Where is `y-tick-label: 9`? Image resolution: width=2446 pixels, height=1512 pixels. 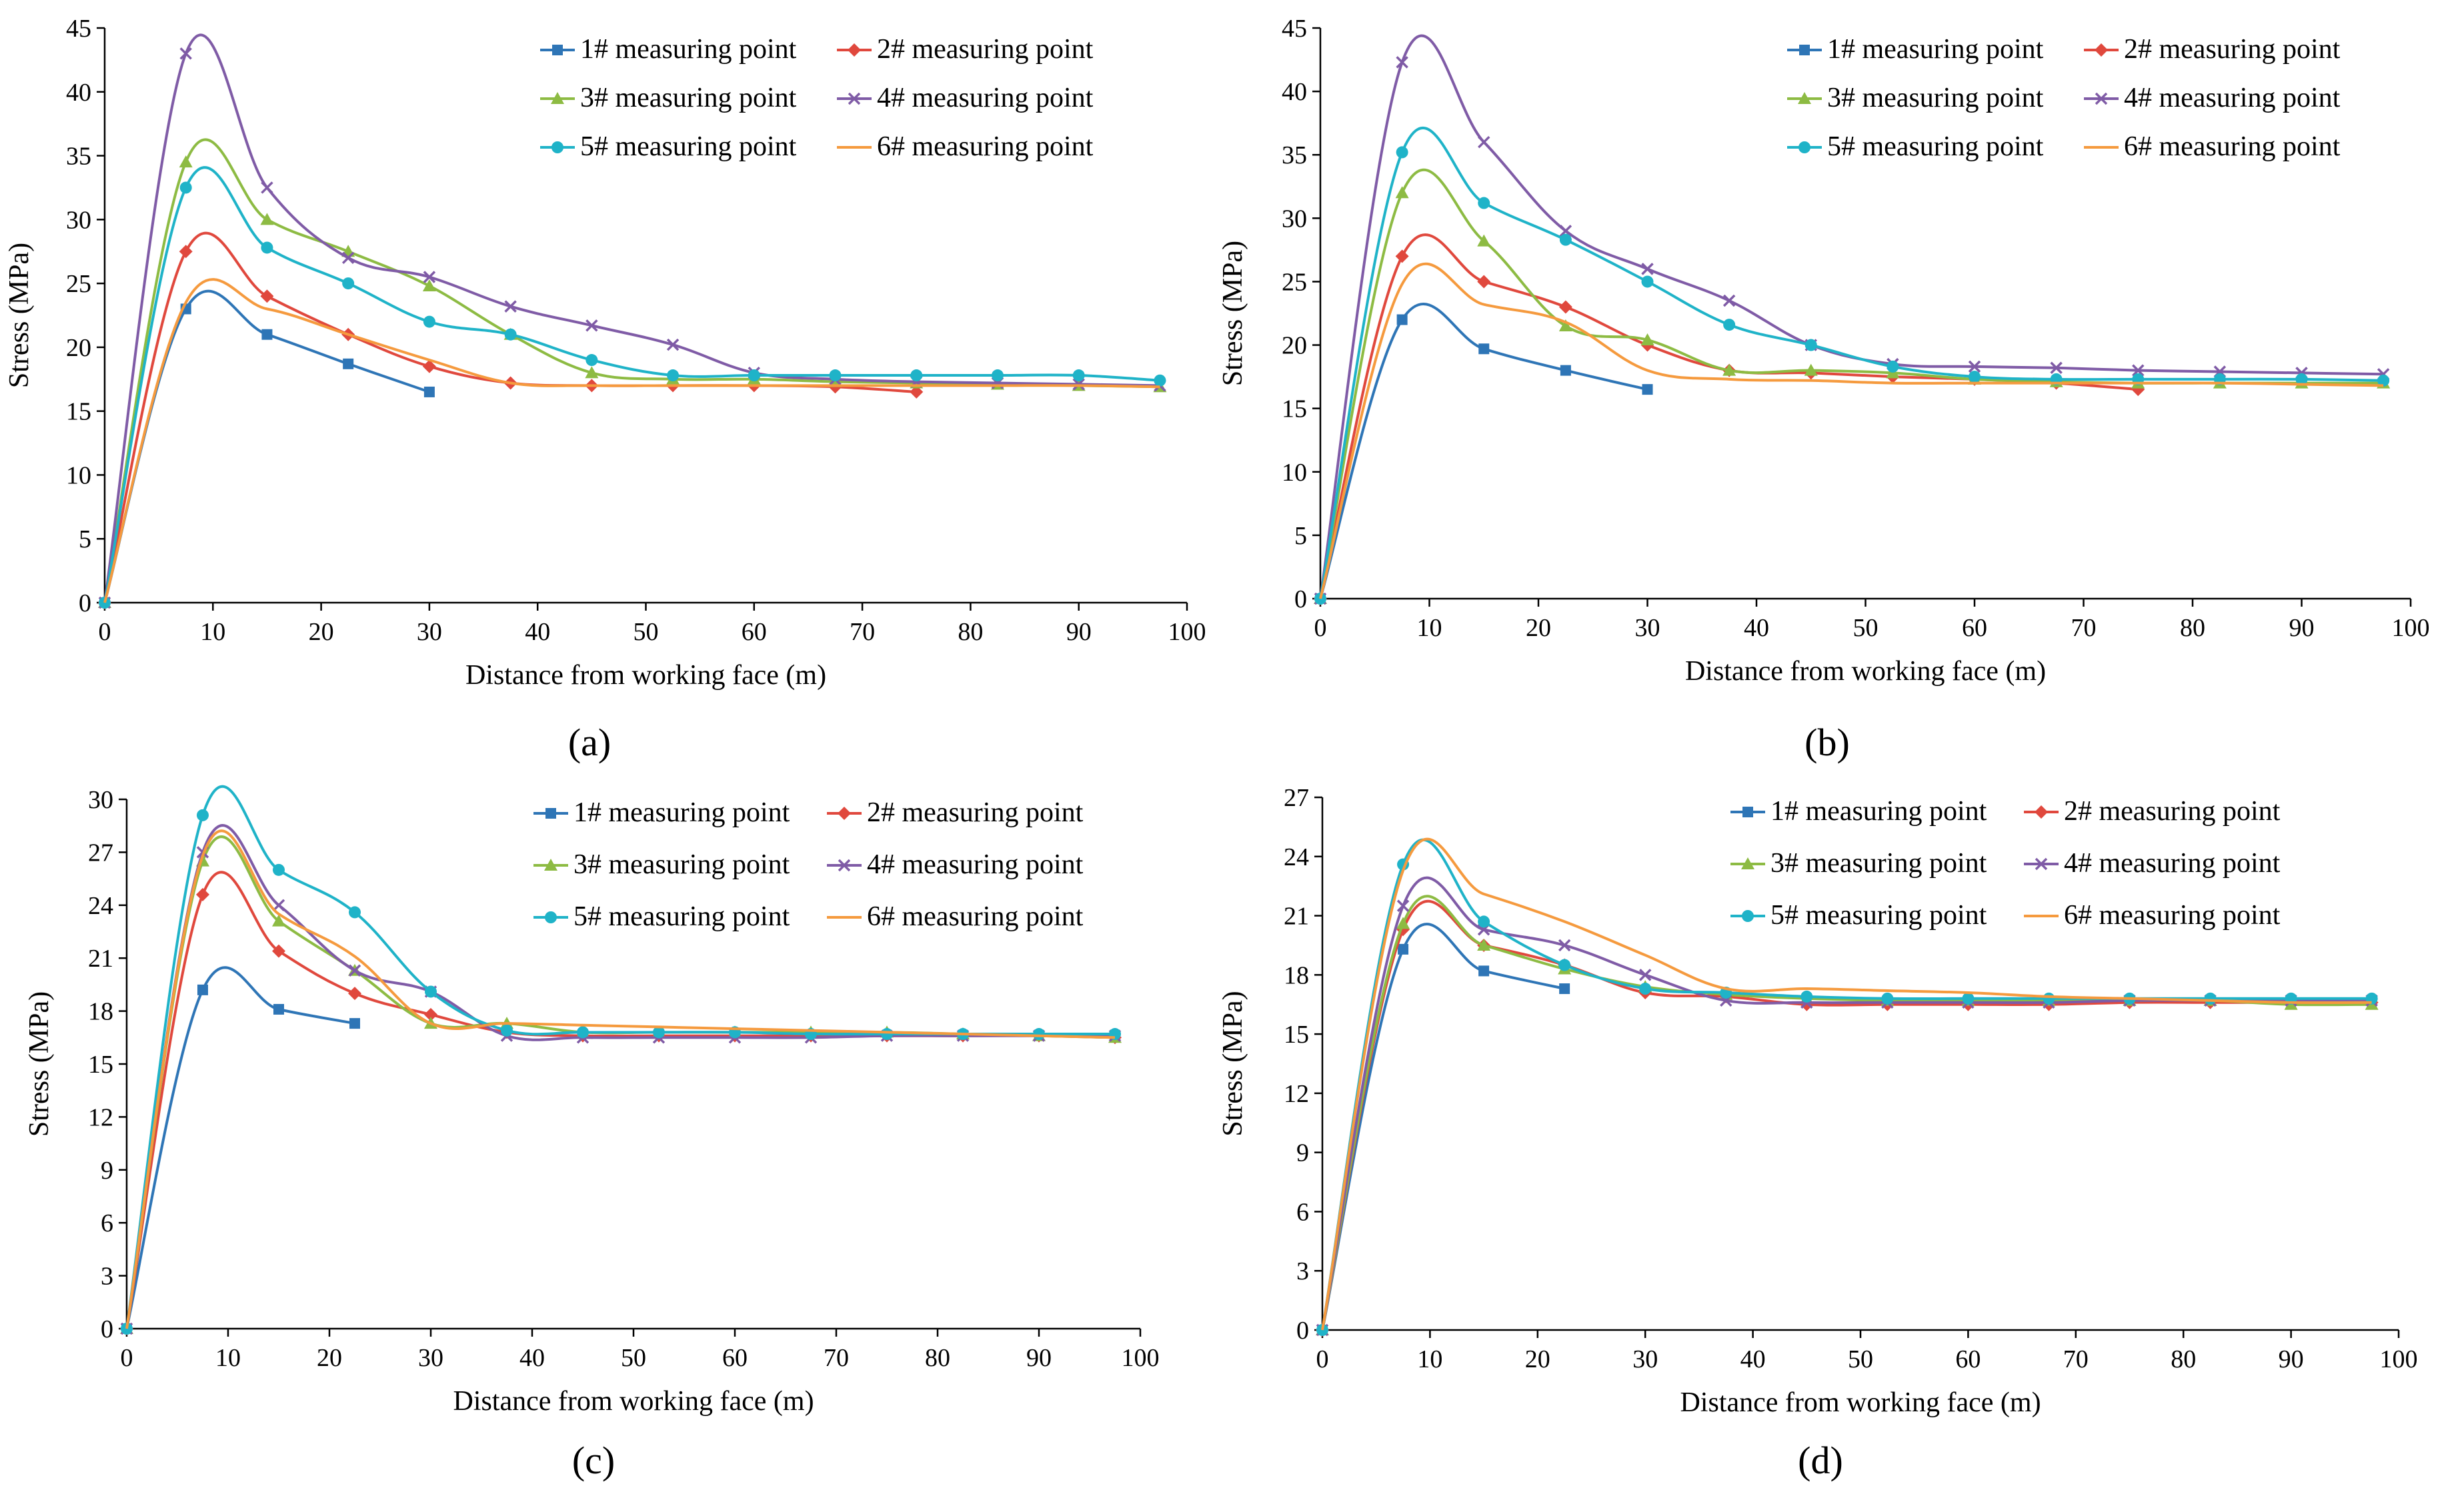
y-tick-label: 9 is located at coordinates (1302, 1153).